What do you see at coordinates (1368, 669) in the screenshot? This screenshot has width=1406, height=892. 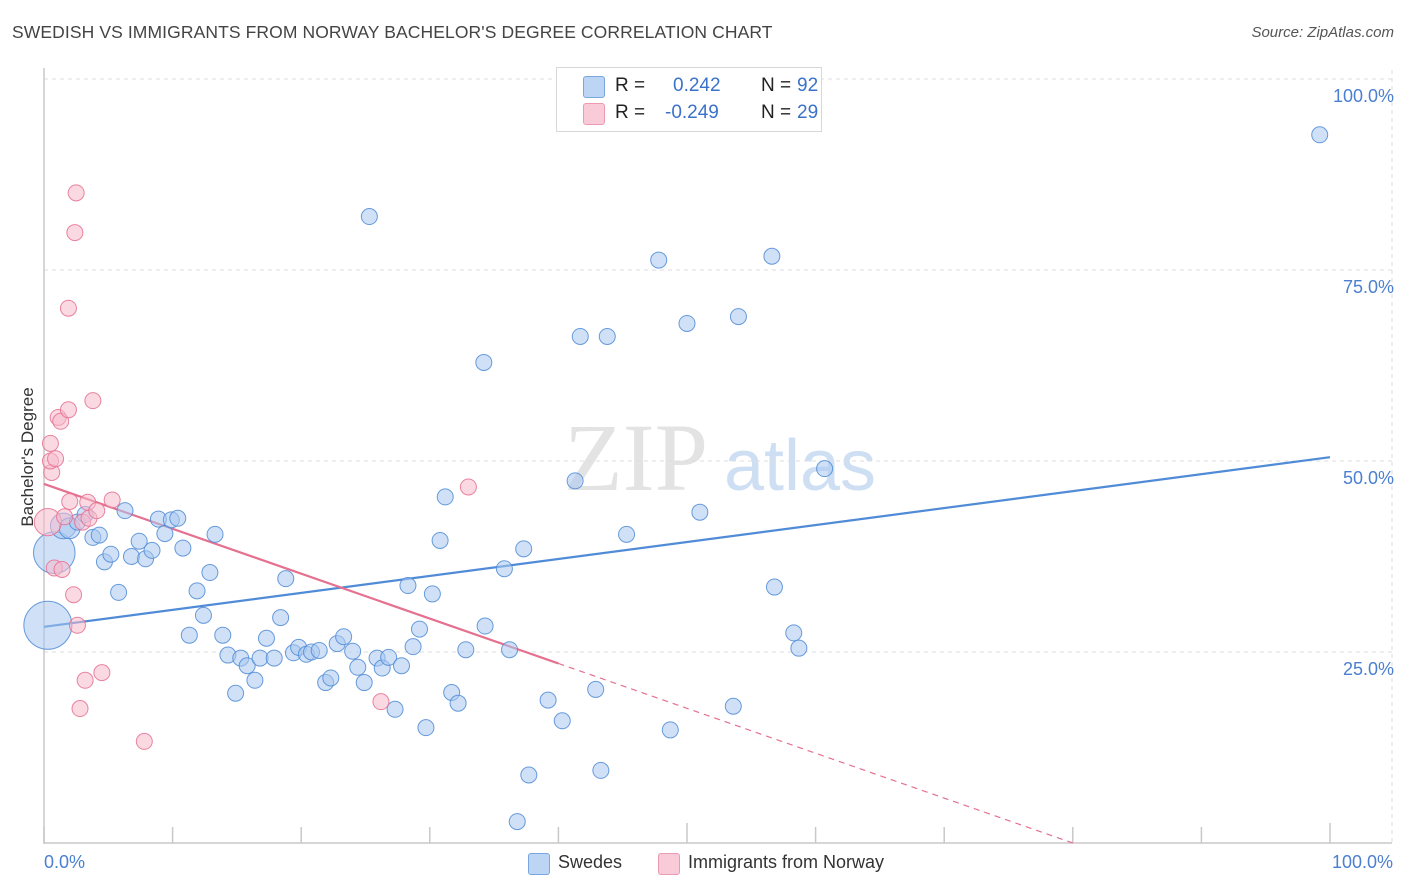 I see `y-tick-label: 25.0%` at bounding box center [1368, 669].